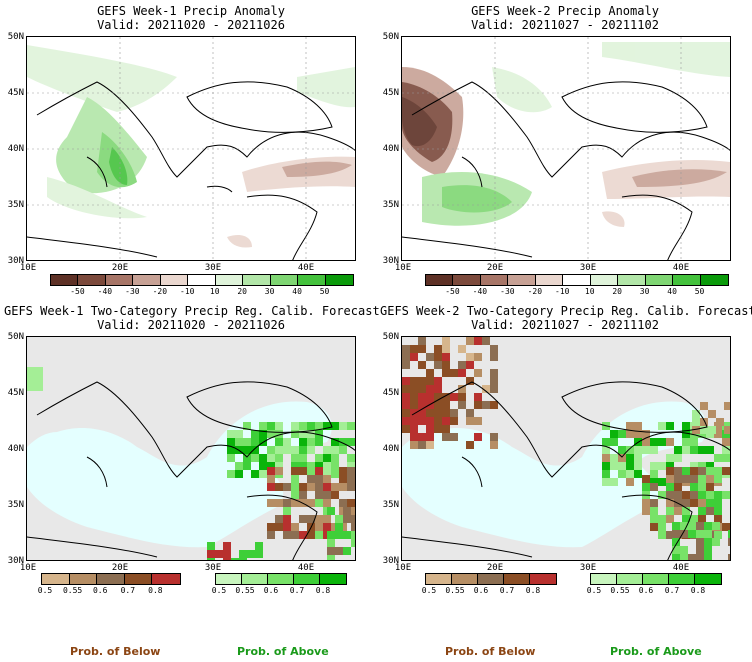  Describe the element at coordinates (535, 291) in the screenshot. I see `anomaly-colorbar-p2-tick: -20` at that location.